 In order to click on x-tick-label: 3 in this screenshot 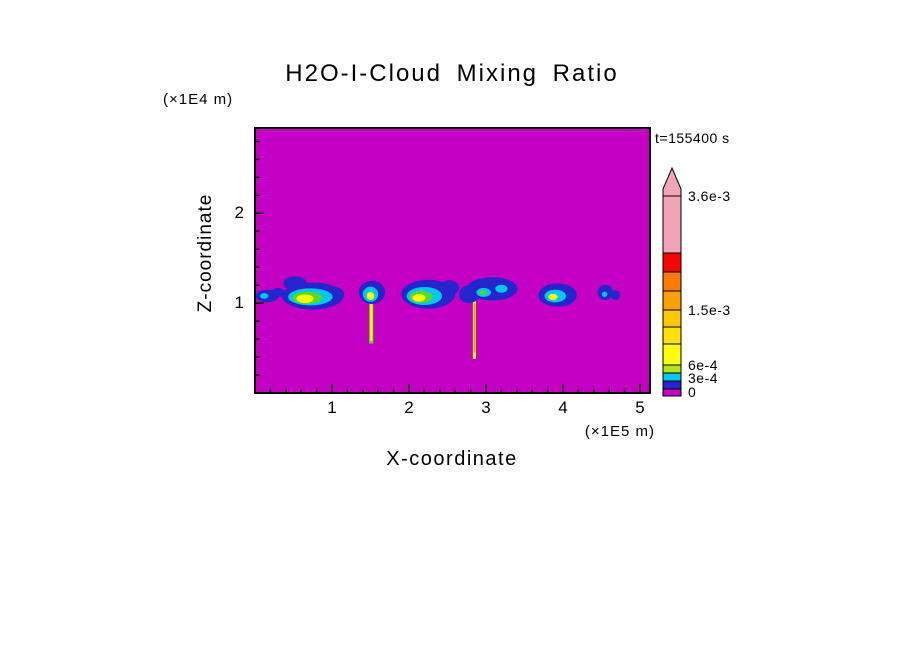, I will do `click(486, 407)`.